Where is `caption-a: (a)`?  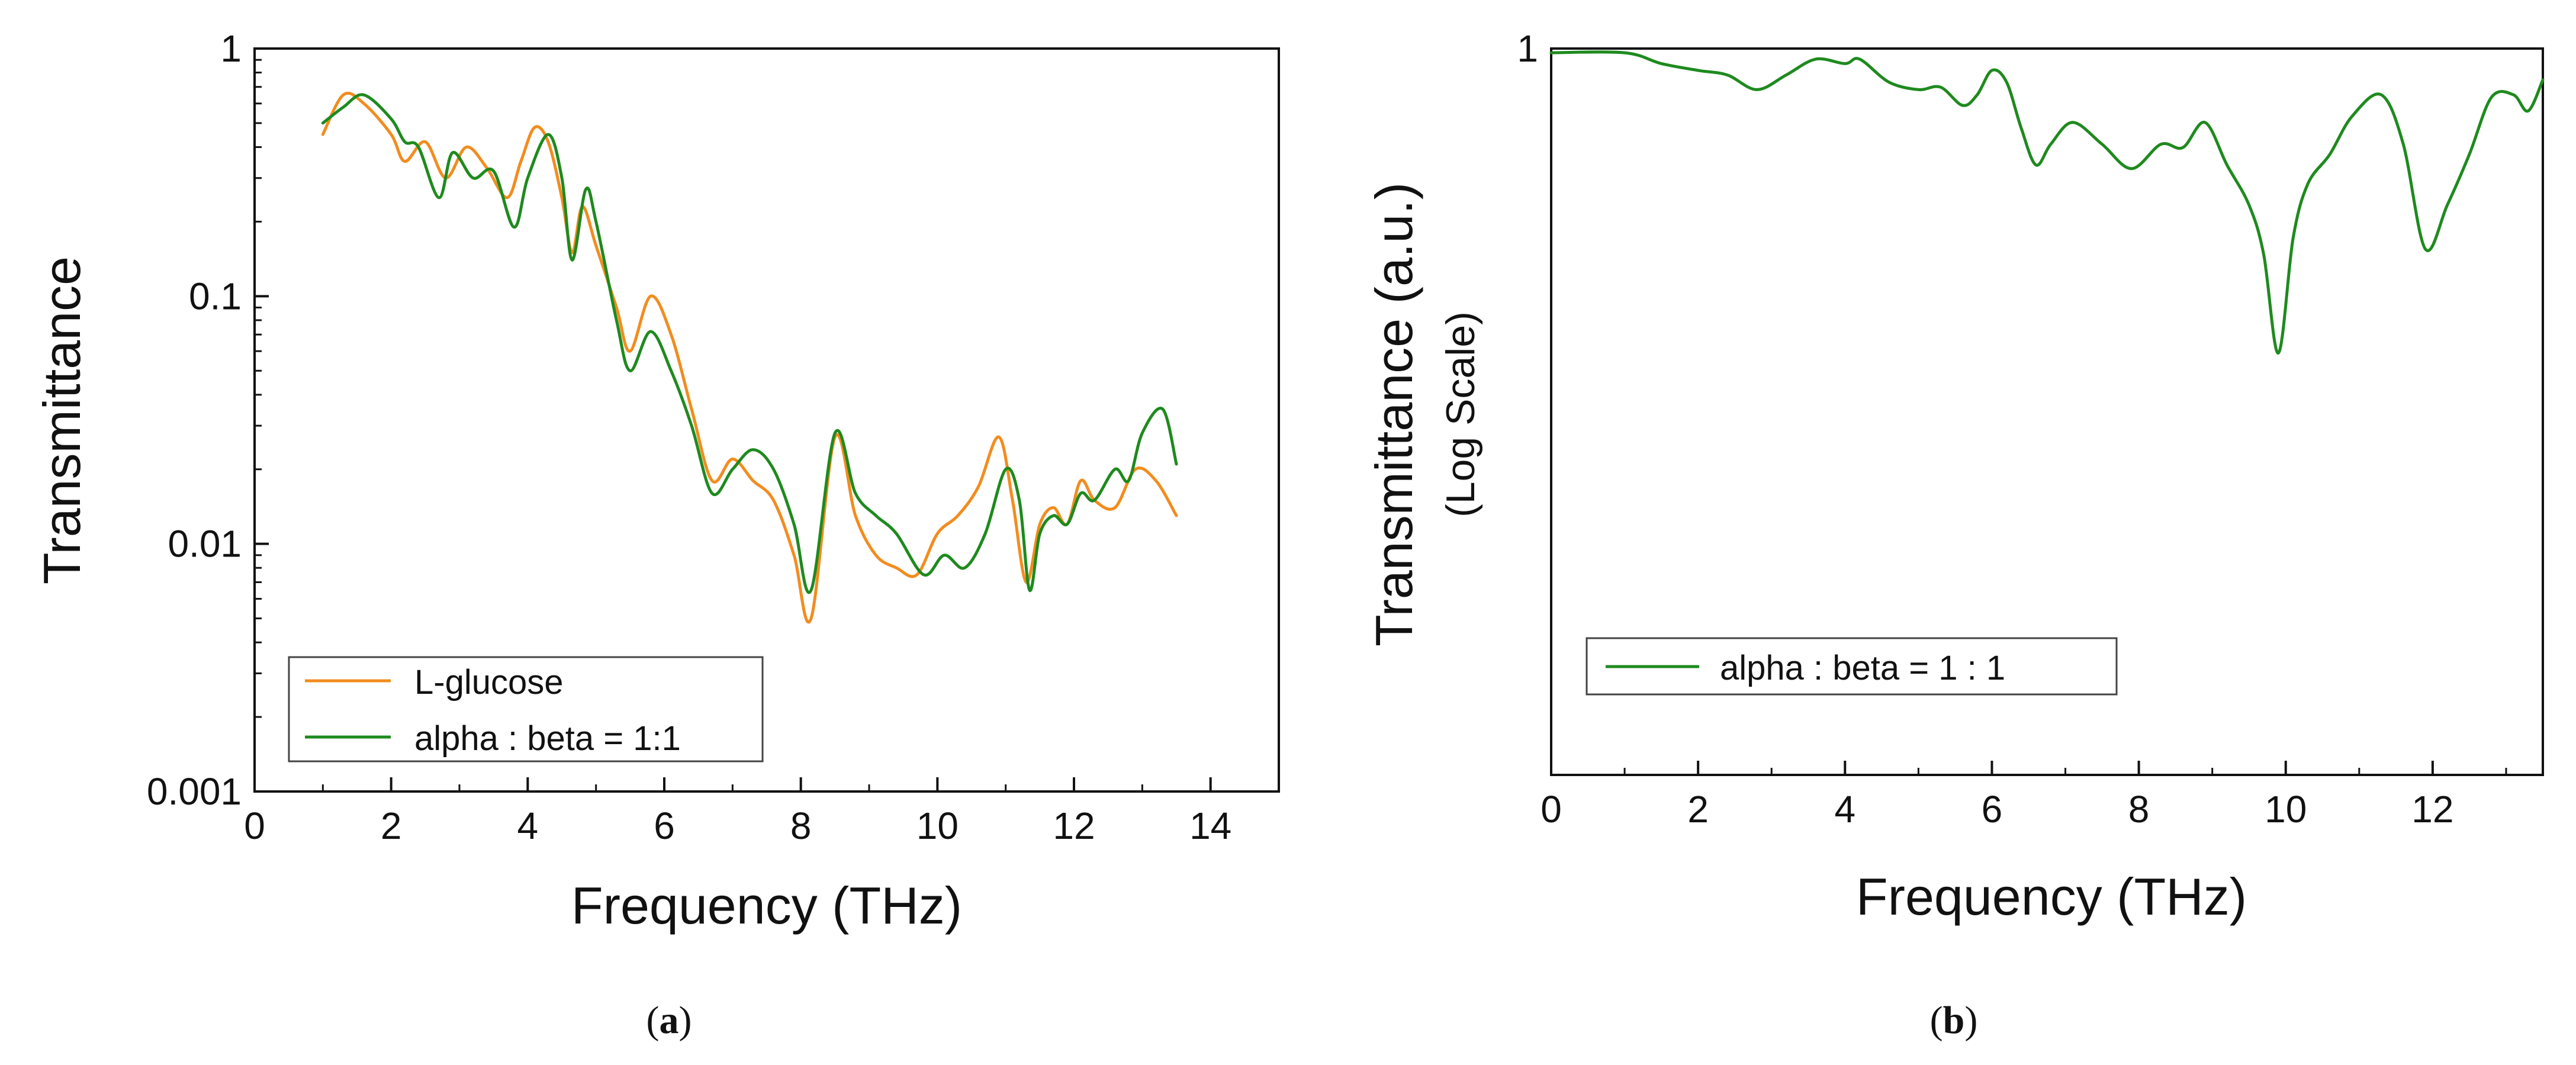 caption-a: (a) is located at coordinates (669, 1020).